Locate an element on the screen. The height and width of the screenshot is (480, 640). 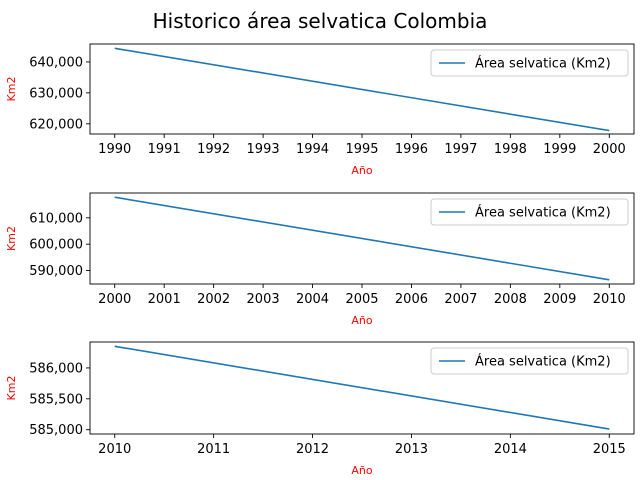
x-tick-label: 2011 is located at coordinates (213, 449).